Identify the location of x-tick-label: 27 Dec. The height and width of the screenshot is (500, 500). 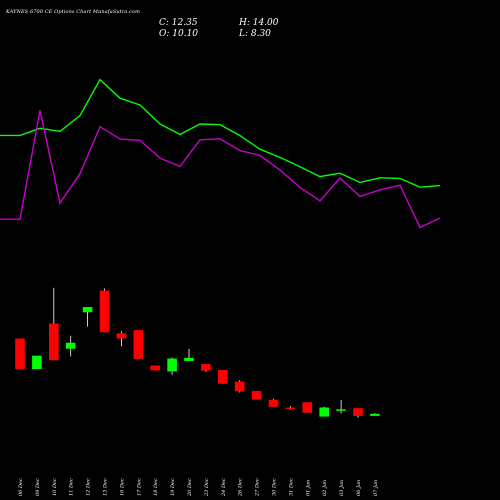
(258, 487).